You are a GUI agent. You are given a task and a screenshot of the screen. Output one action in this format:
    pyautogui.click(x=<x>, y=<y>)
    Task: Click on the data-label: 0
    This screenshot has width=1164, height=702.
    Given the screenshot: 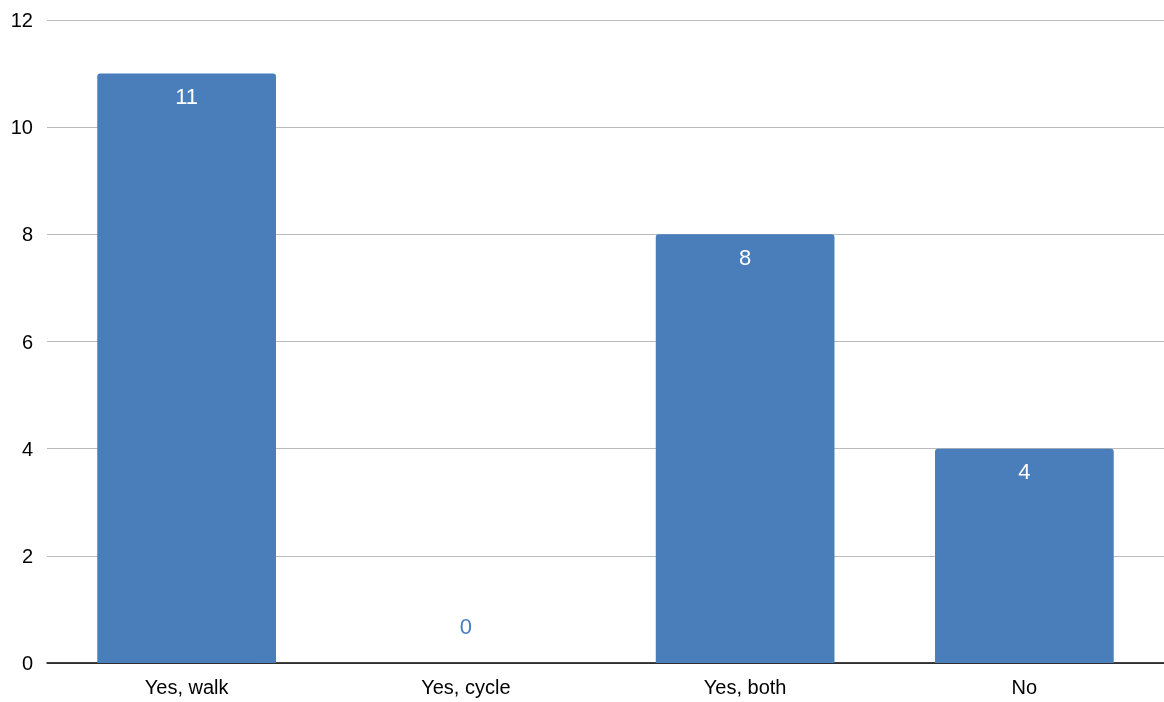 What is the action you would take?
    pyautogui.click(x=465, y=626)
    